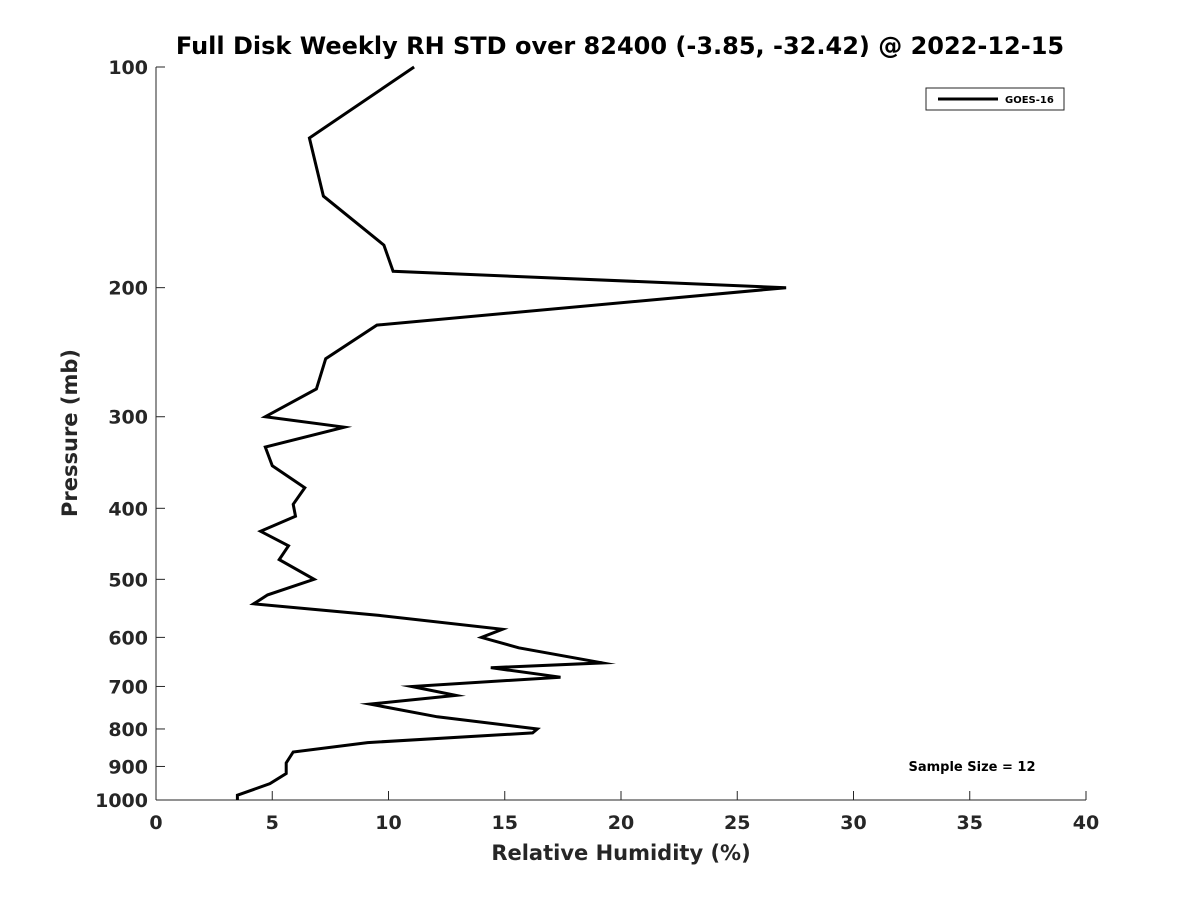 This screenshot has width=1200, height=900. I want to click on y-tick-label: 400, so click(128, 509).